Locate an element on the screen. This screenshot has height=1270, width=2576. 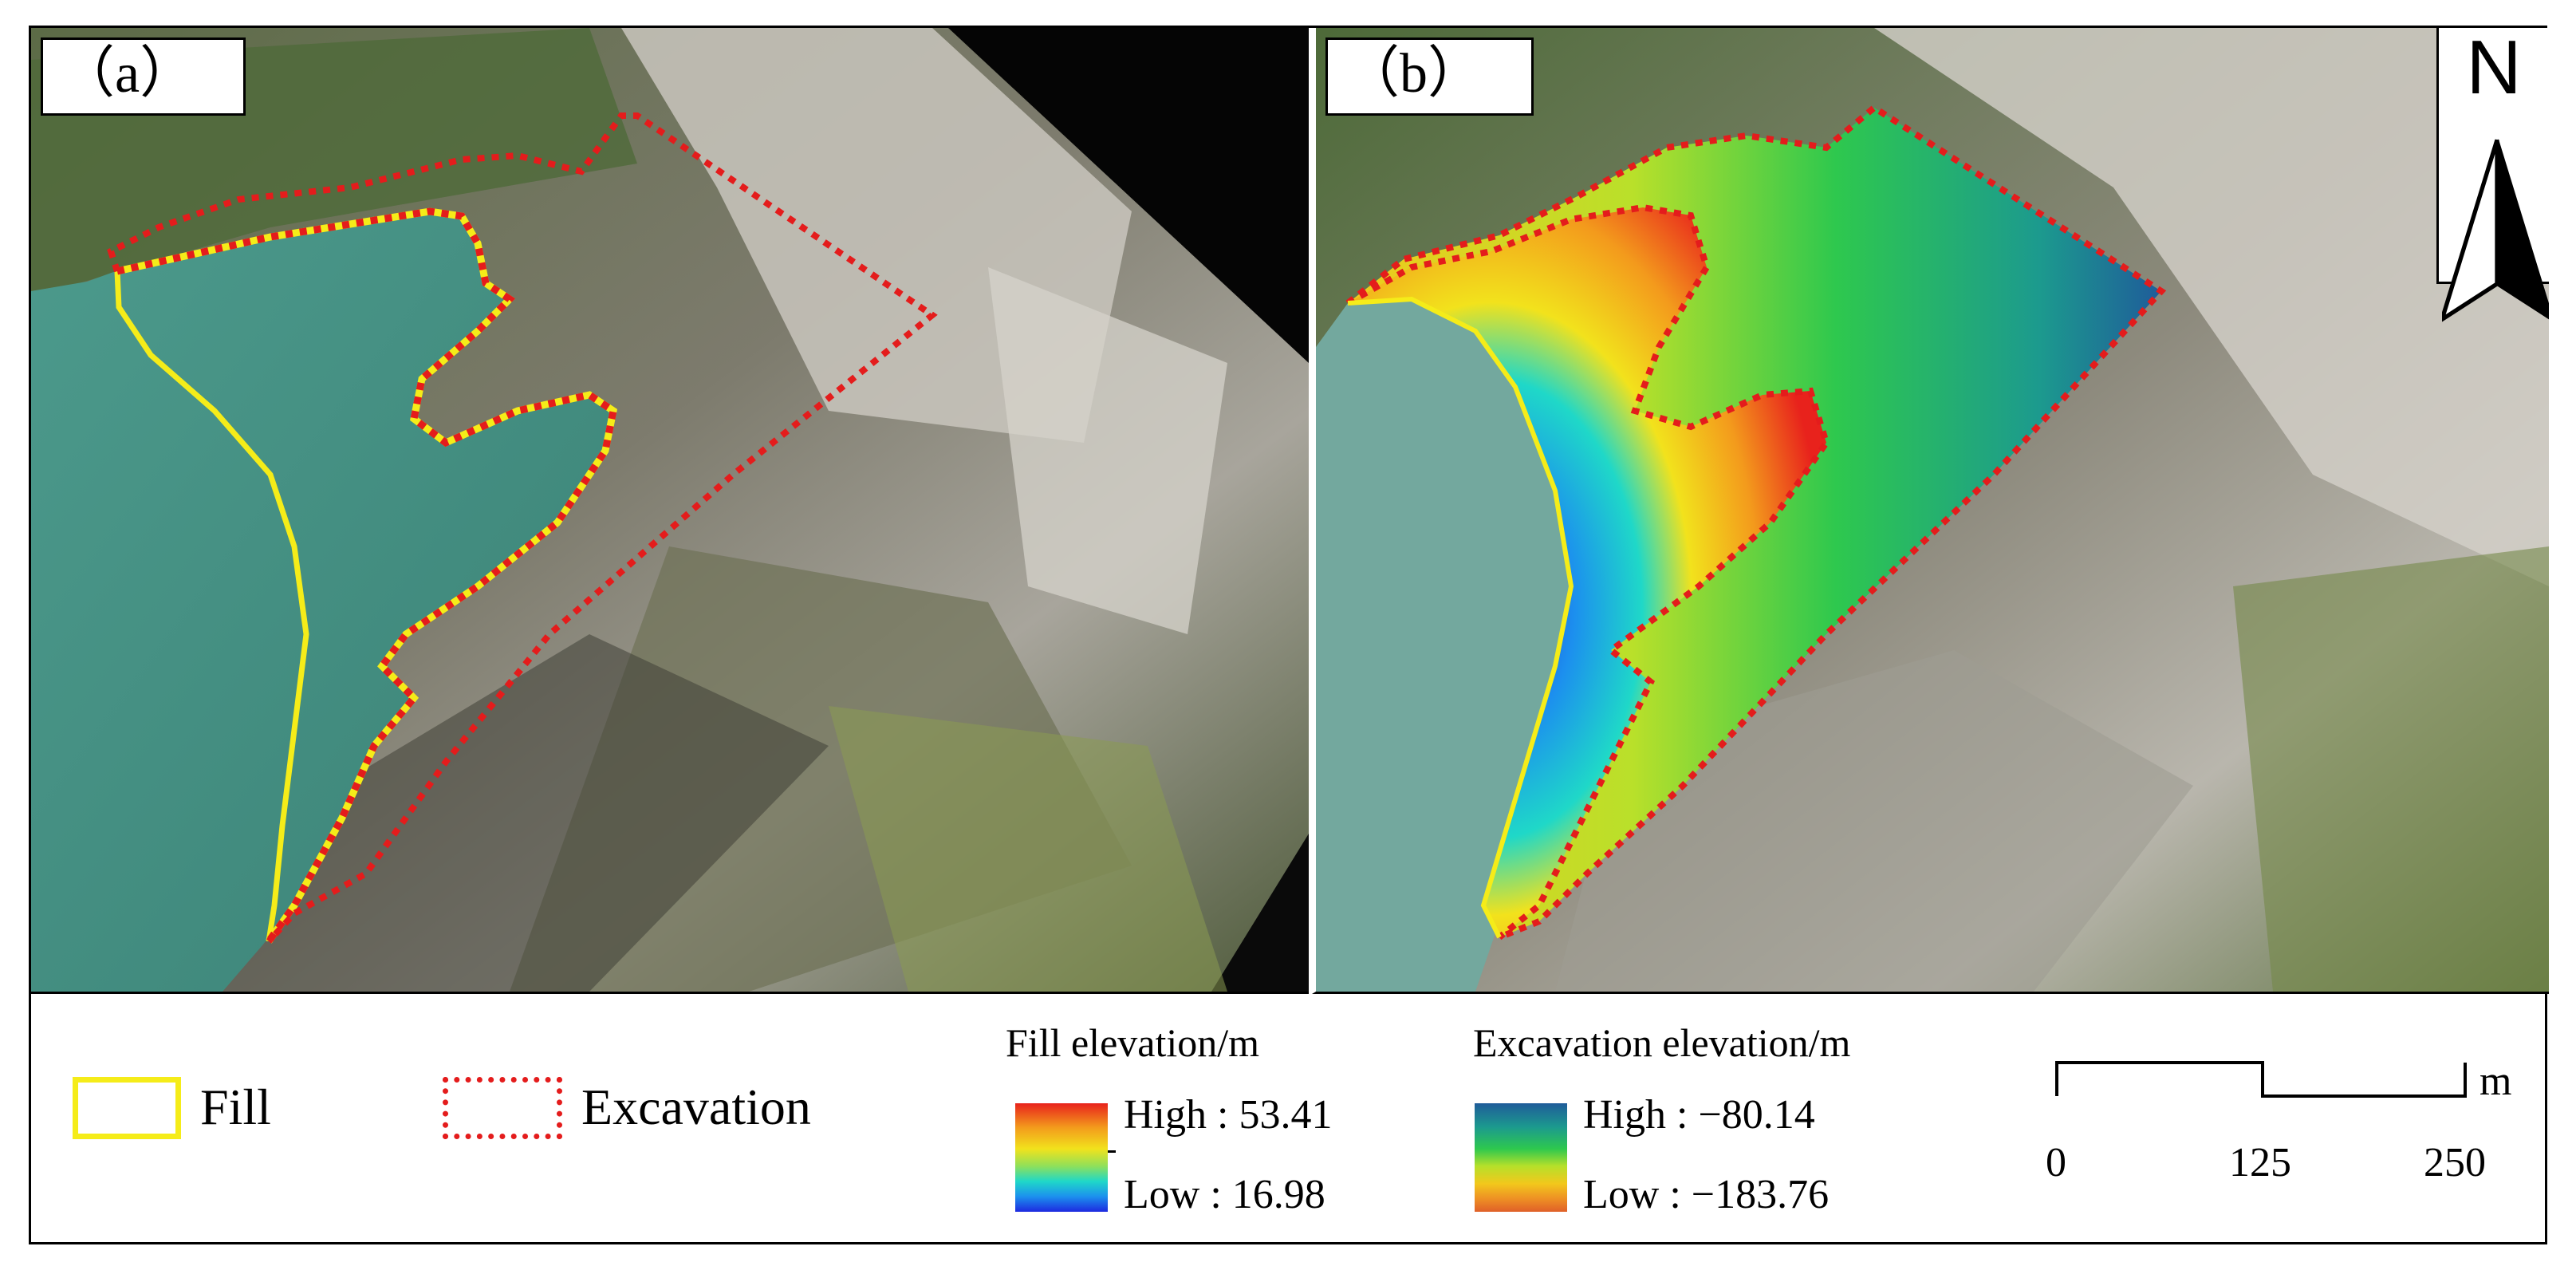
excavation-symbol is located at coordinates (502, 1108).